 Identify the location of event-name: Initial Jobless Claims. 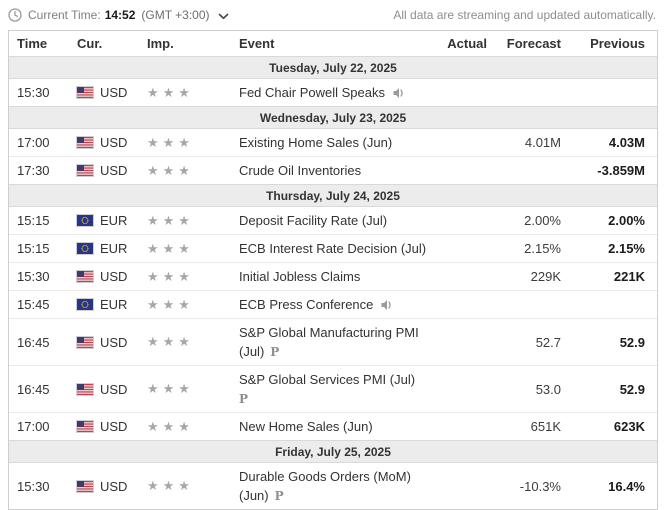
(334, 276).